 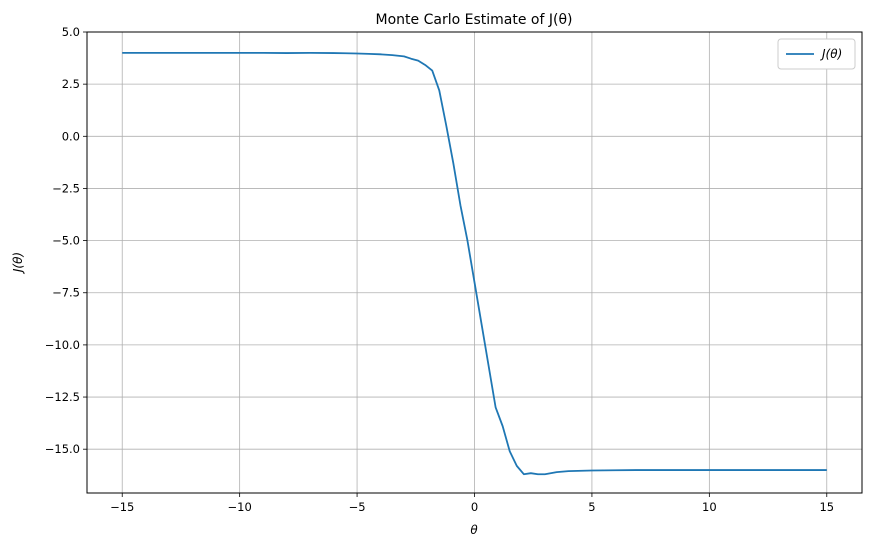 I want to click on x-tick-label: 15, so click(x=826, y=507).